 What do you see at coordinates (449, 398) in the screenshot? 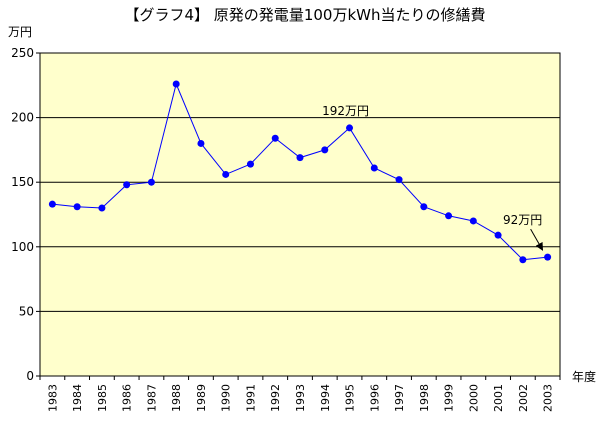
I see `x-tick-label: 1999` at bounding box center [449, 398].